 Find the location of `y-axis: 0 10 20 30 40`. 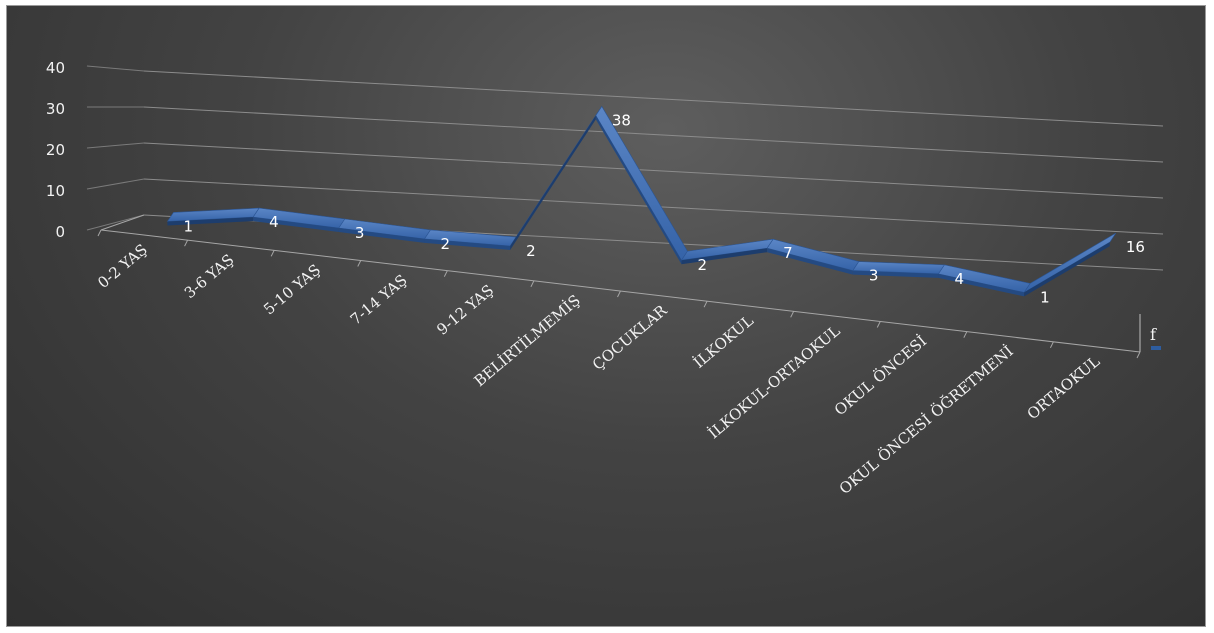

y-axis: 0 10 20 30 40 is located at coordinates (55, 150).